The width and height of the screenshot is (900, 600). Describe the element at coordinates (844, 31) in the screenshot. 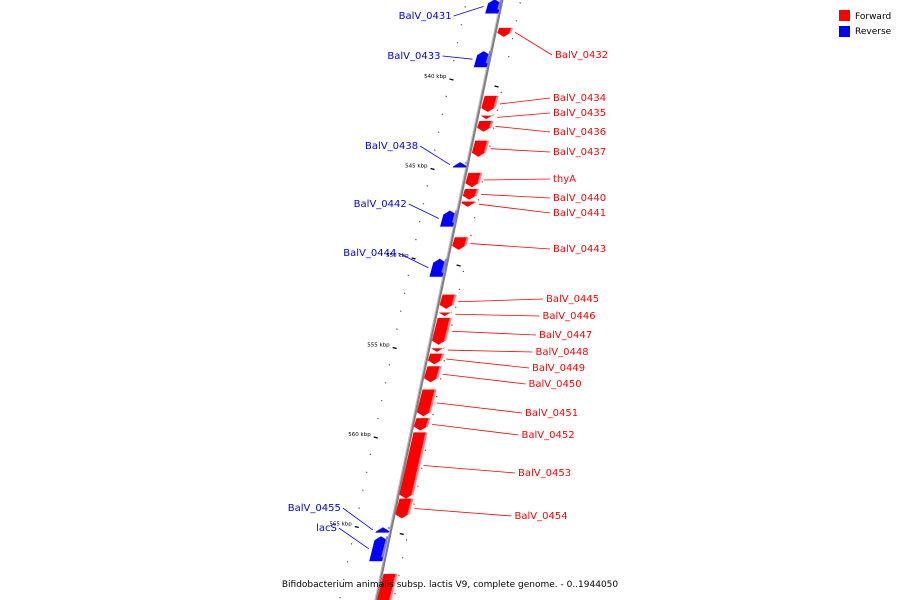

I see `legend-reverse-swatch` at that location.